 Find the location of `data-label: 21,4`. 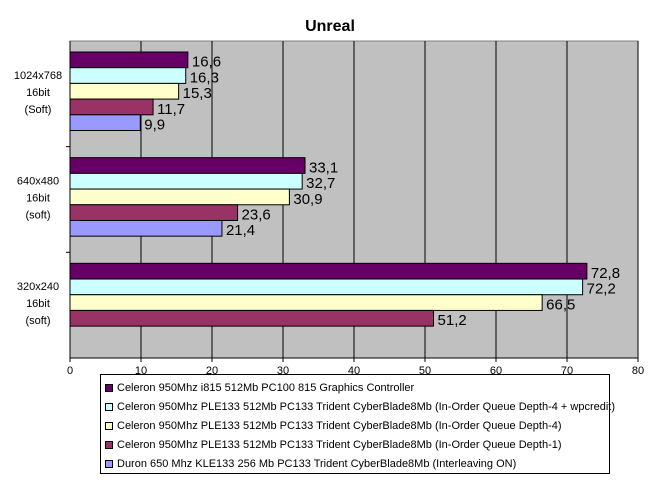

data-label: 21,4 is located at coordinates (240, 230).